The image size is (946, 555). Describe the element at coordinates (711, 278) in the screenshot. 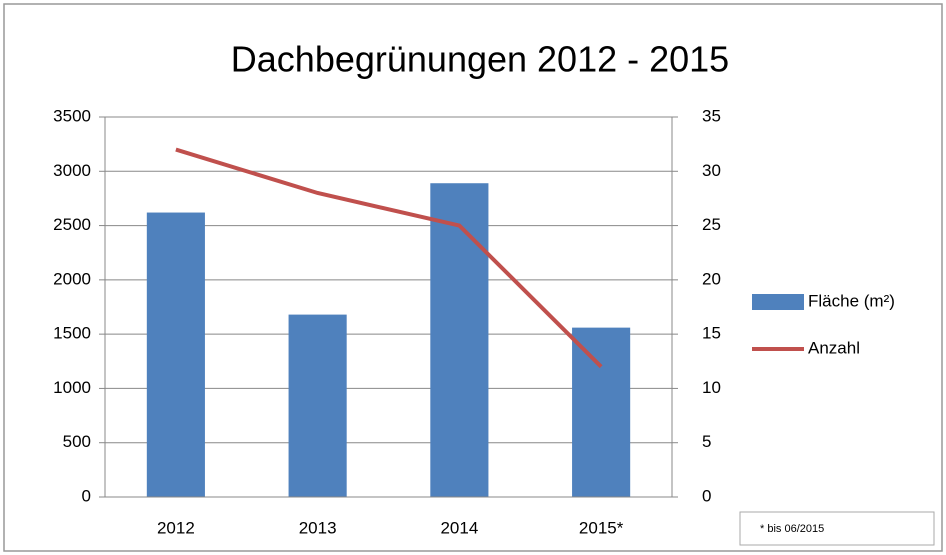

I see `y2-tick-label: 20` at that location.